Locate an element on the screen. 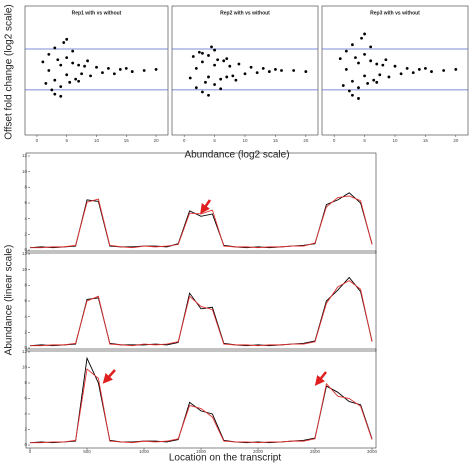  x-tick-label: 500 is located at coordinates (87, 451).